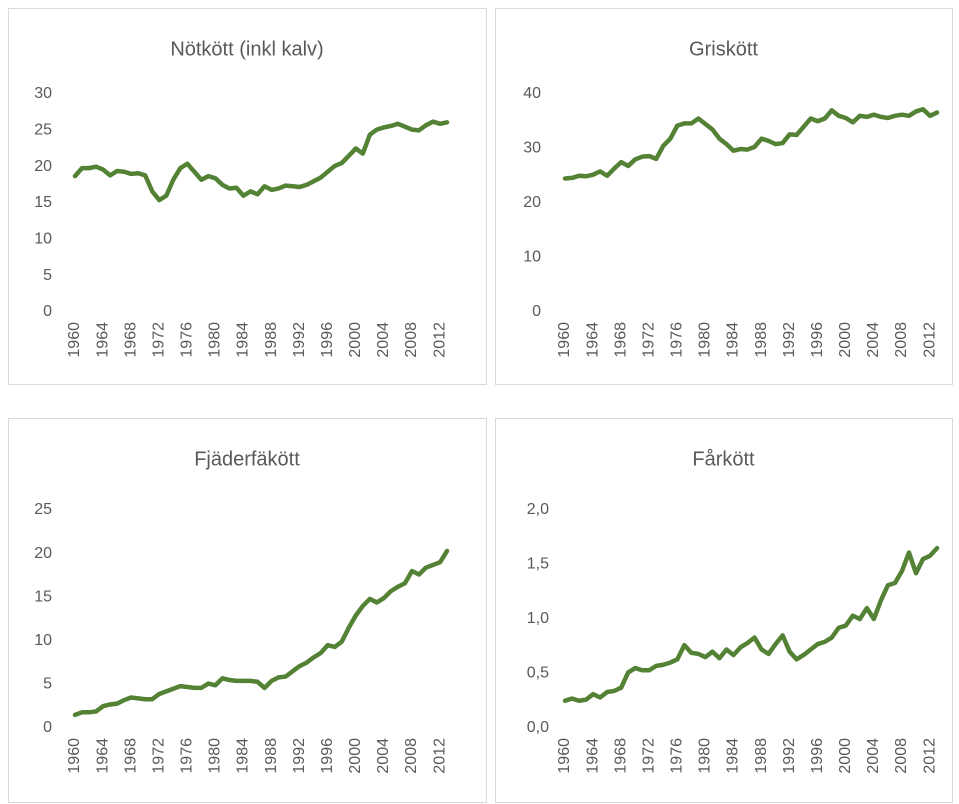  I want to click on y-tick-label: 1,0, so click(538, 618).